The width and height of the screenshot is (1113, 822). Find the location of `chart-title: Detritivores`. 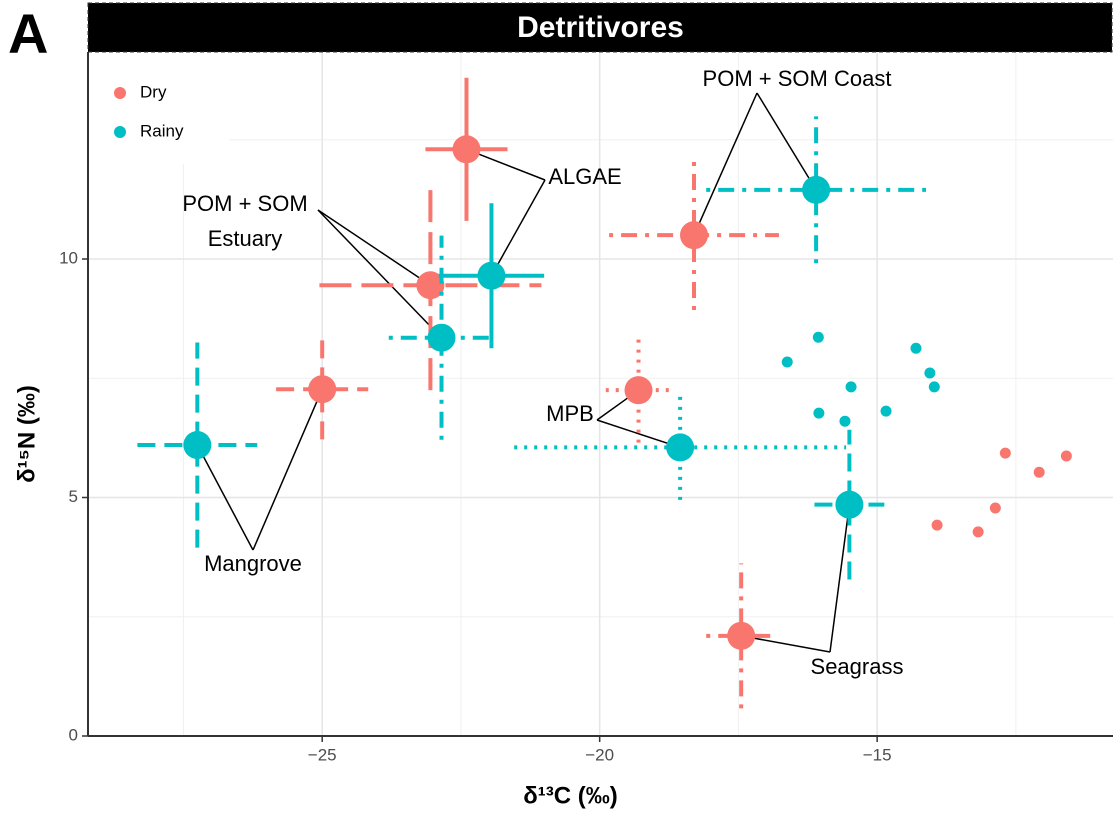

chart-title: Detritivores is located at coordinates (600, 27).